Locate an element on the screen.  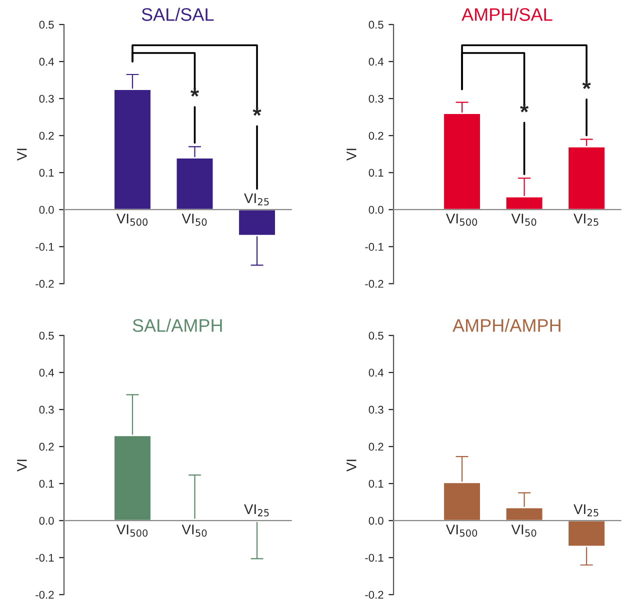
chart-title: SAL/SAL is located at coordinates (178, 14).